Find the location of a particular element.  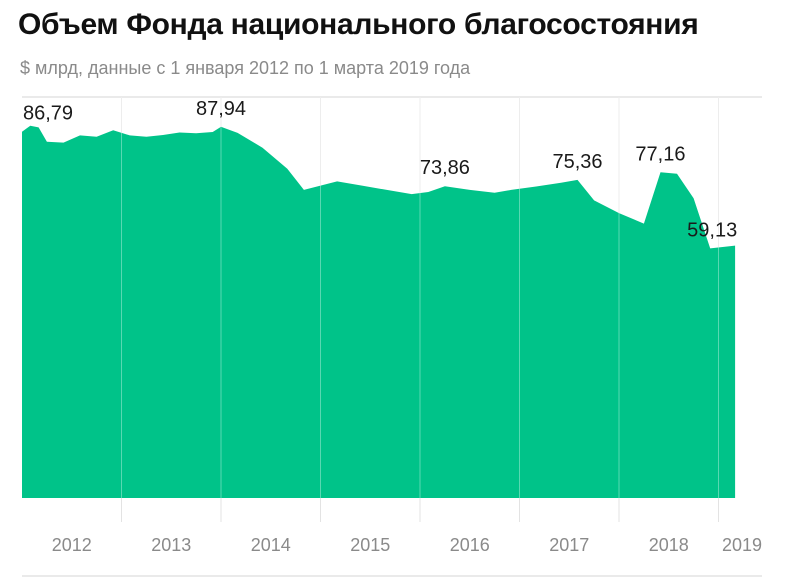

x-tick-label: 2014 is located at coordinates (271, 545).